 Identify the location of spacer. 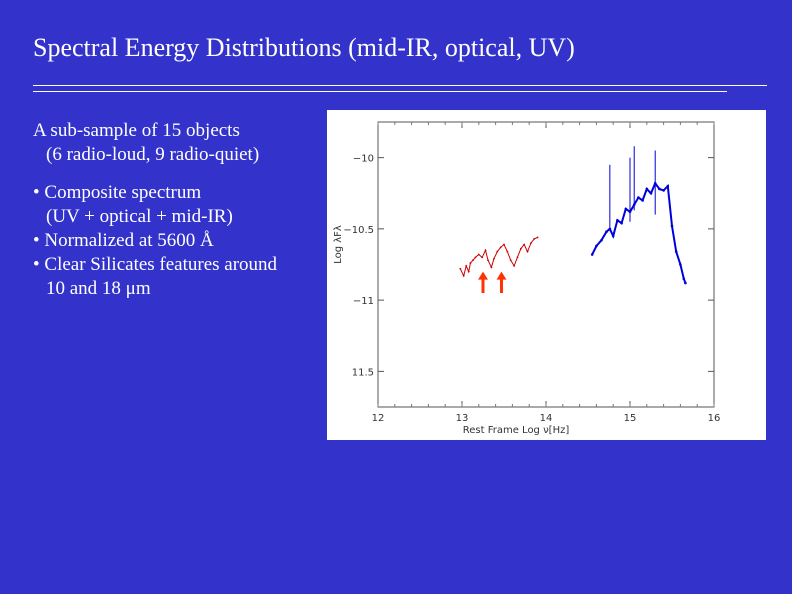
(183, 174).